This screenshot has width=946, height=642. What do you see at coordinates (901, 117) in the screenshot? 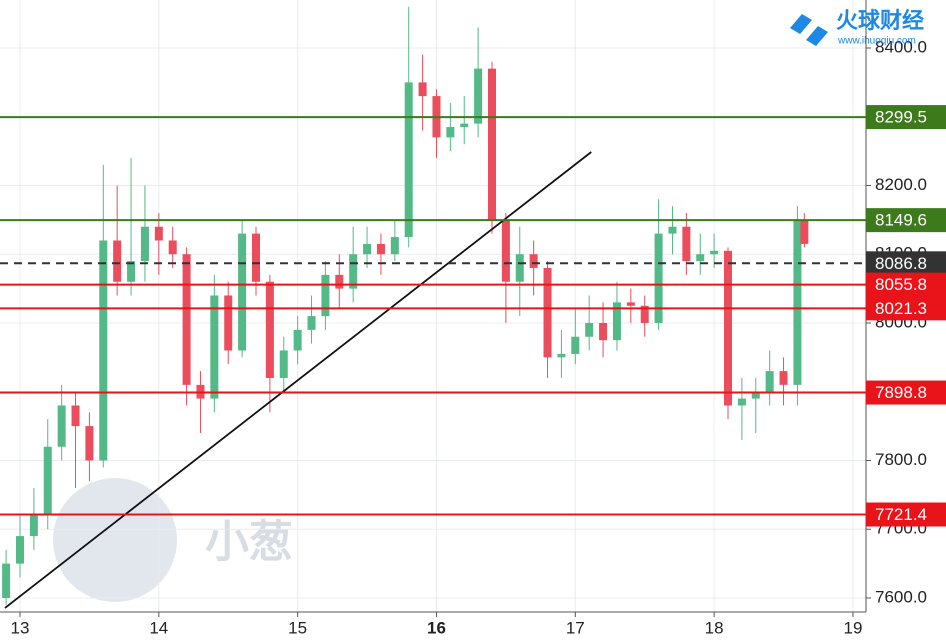
I see `price-level-label: 8299.5` at bounding box center [901, 117].